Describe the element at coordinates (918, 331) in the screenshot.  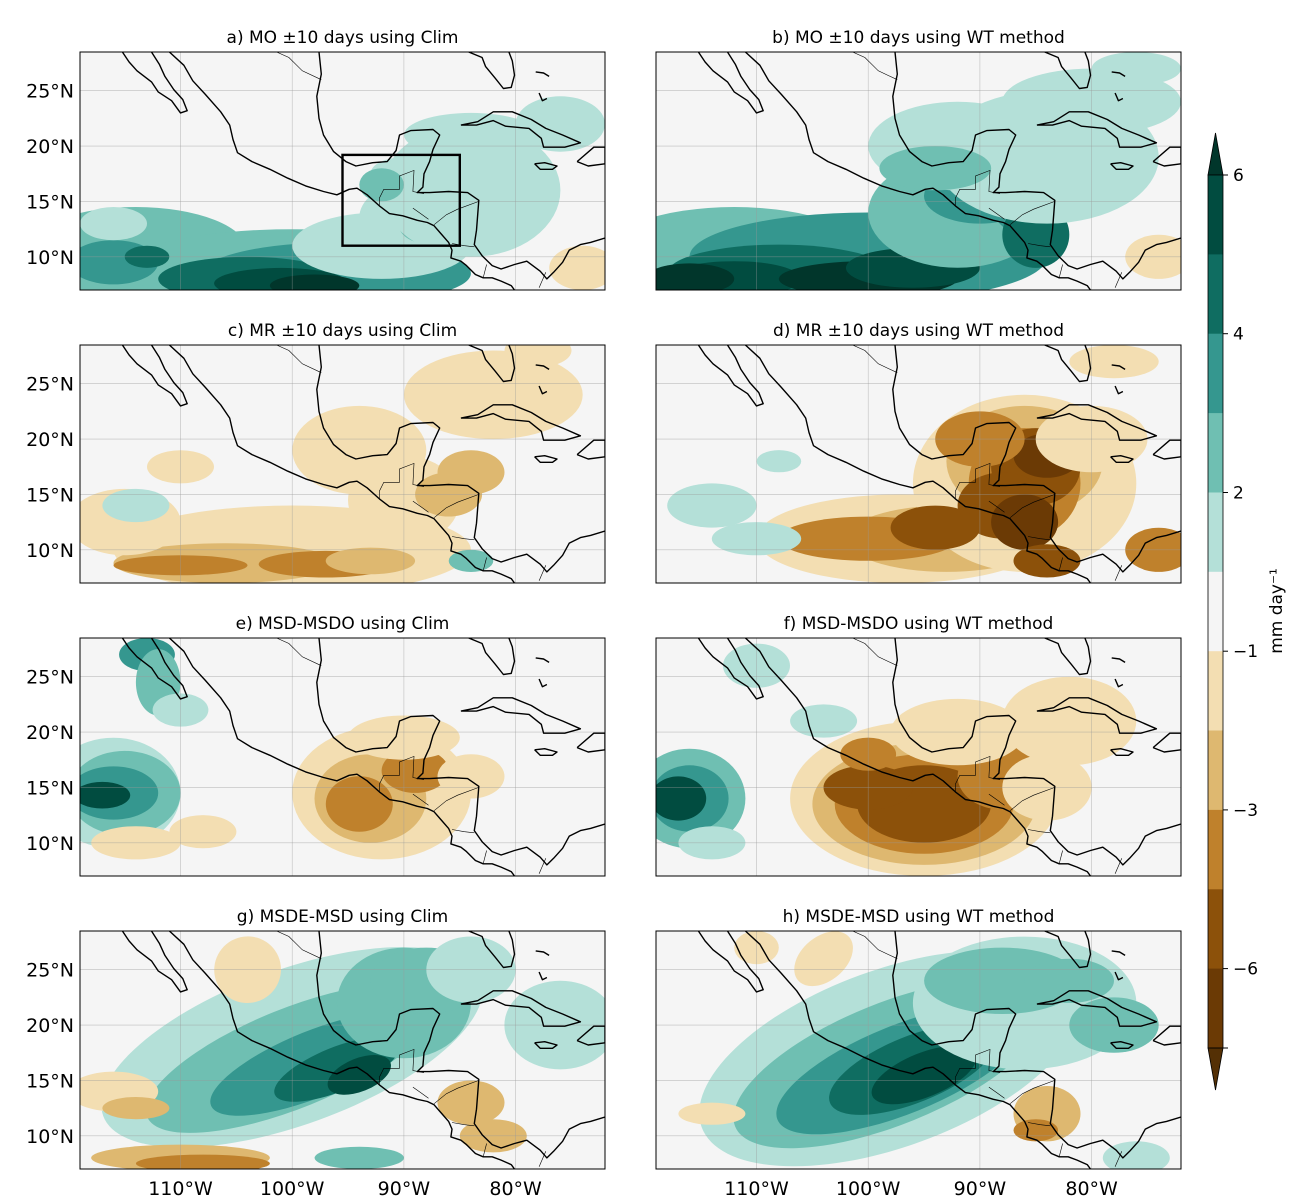
I see `panel-title-d: d) MR ±10 days using WT method` at that location.